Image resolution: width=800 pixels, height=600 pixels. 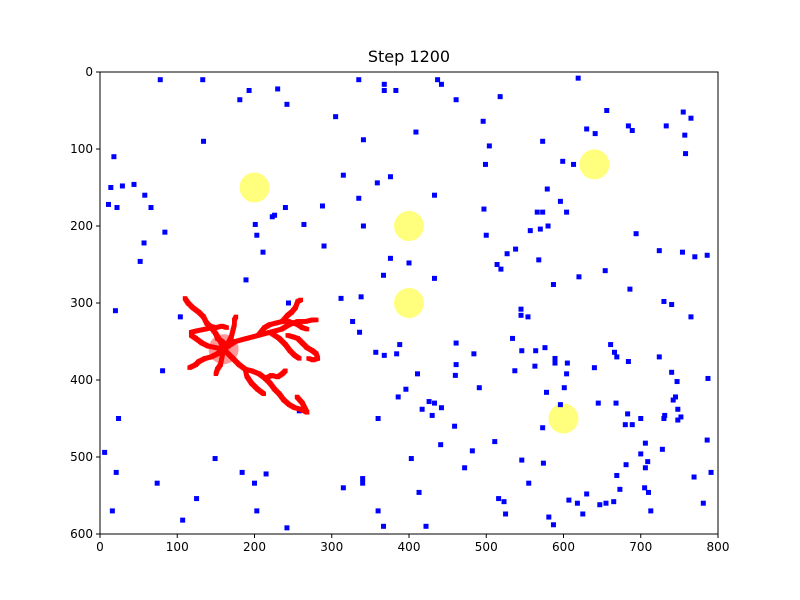 What do you see at coordinates (486, 547) in the screenshot?
I see `x-tick-label: 500` at bounding box center [486, 547].